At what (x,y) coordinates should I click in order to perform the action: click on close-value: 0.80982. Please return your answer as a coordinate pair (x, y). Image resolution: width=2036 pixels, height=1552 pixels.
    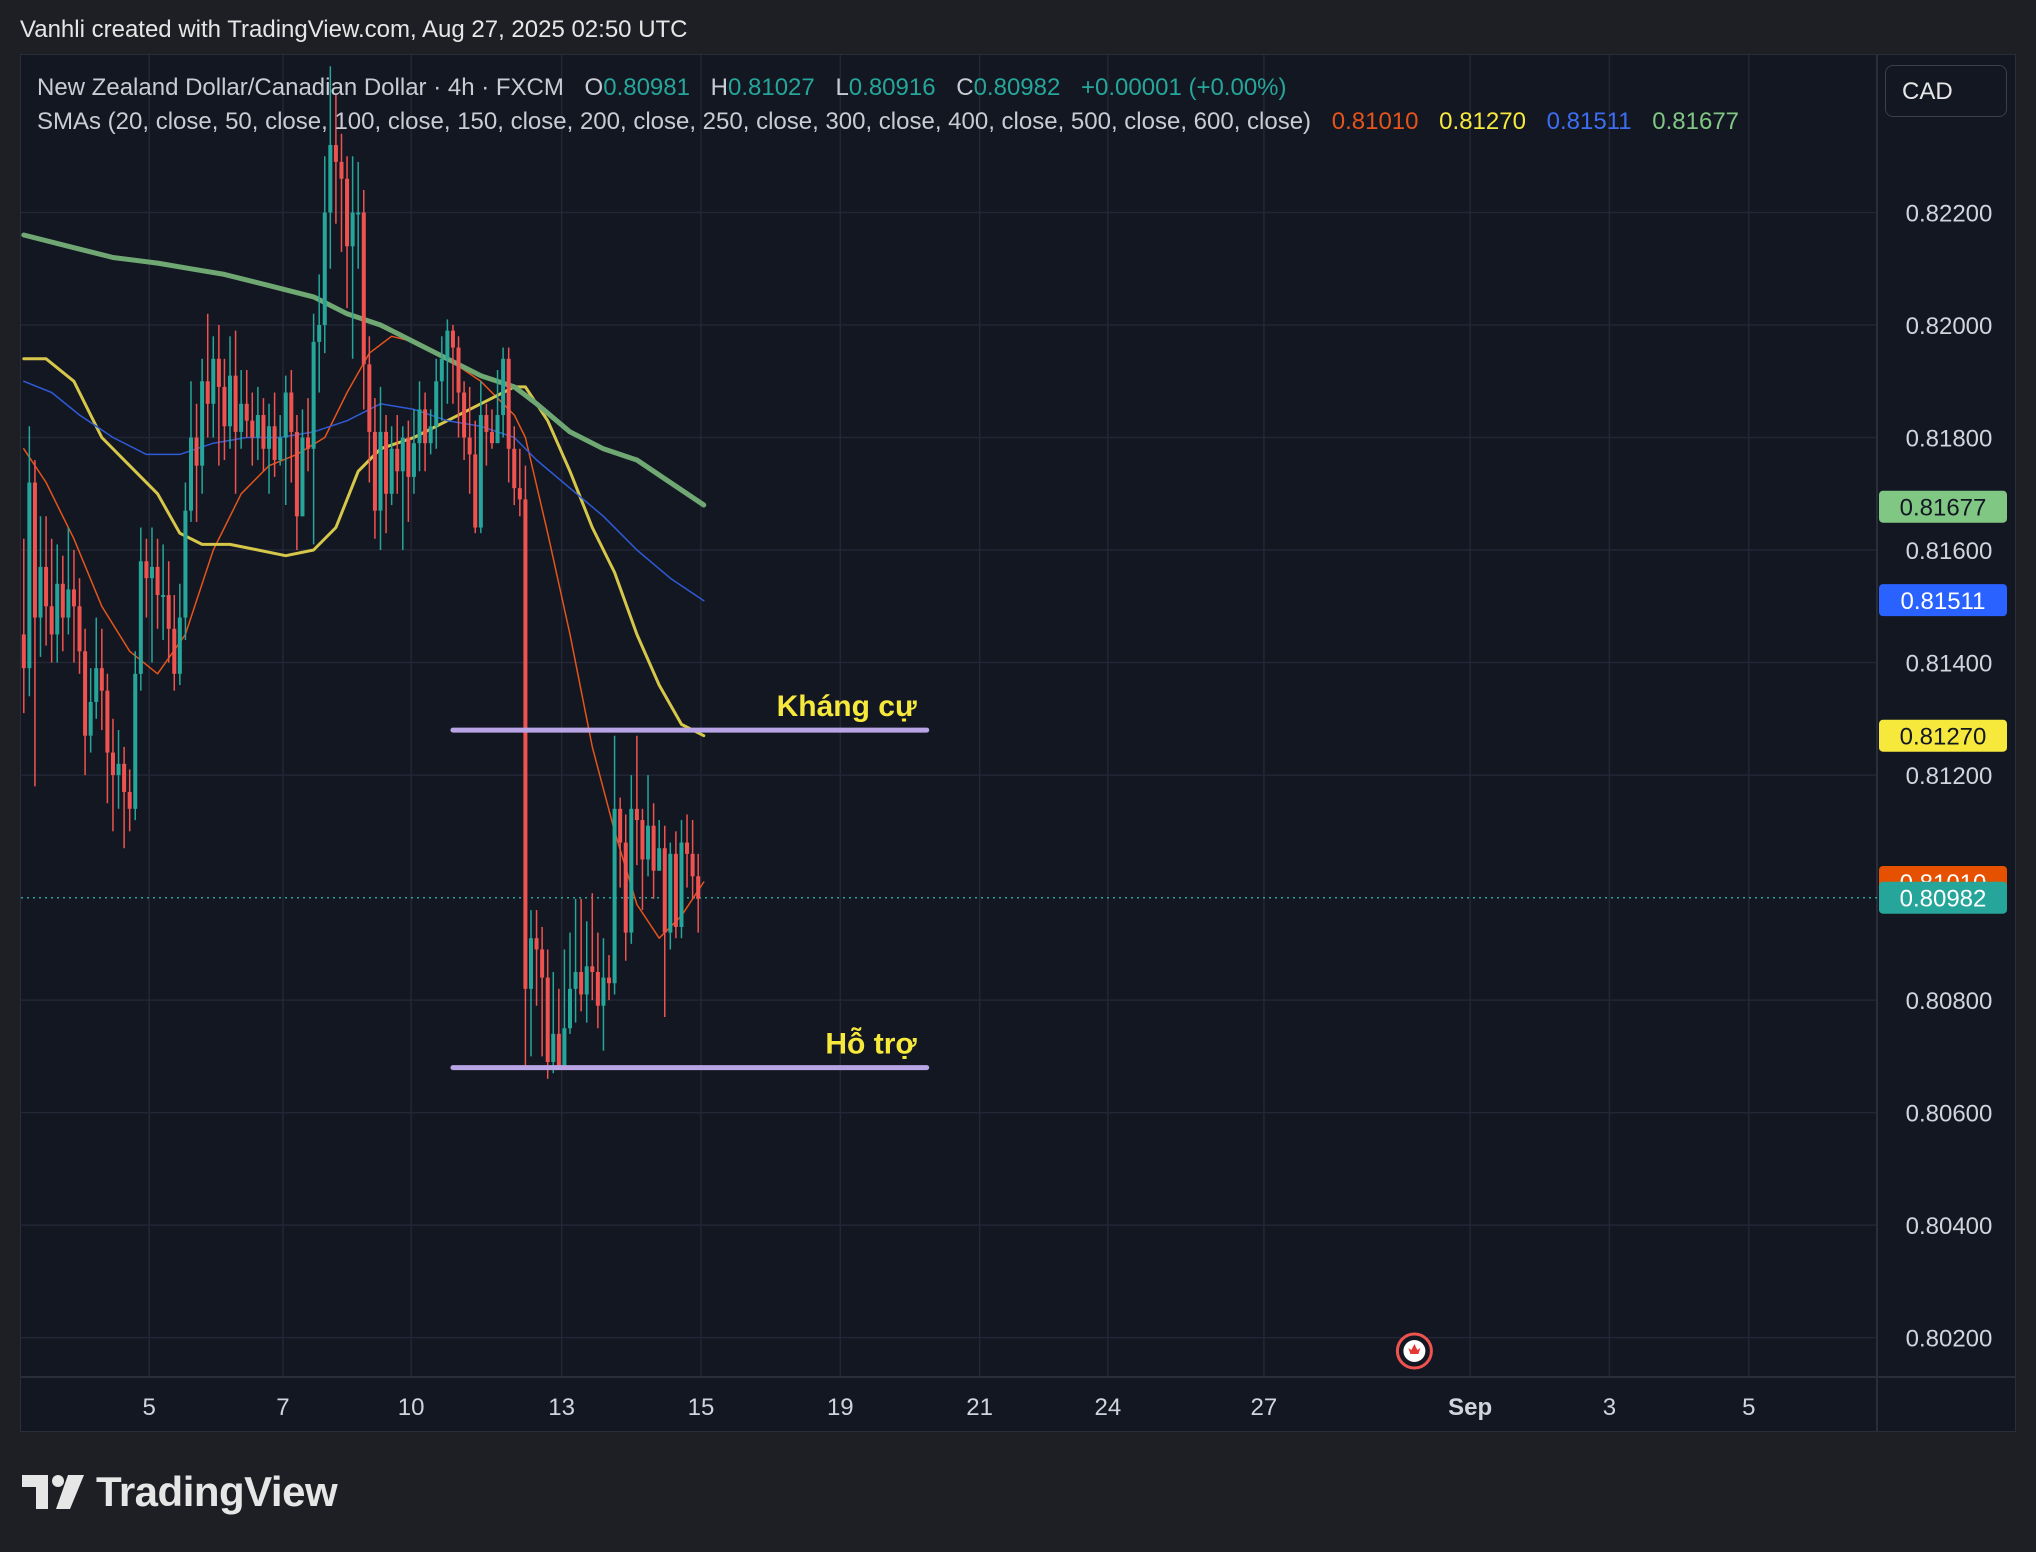
    Looking at the image, I should click on (1017, 87).